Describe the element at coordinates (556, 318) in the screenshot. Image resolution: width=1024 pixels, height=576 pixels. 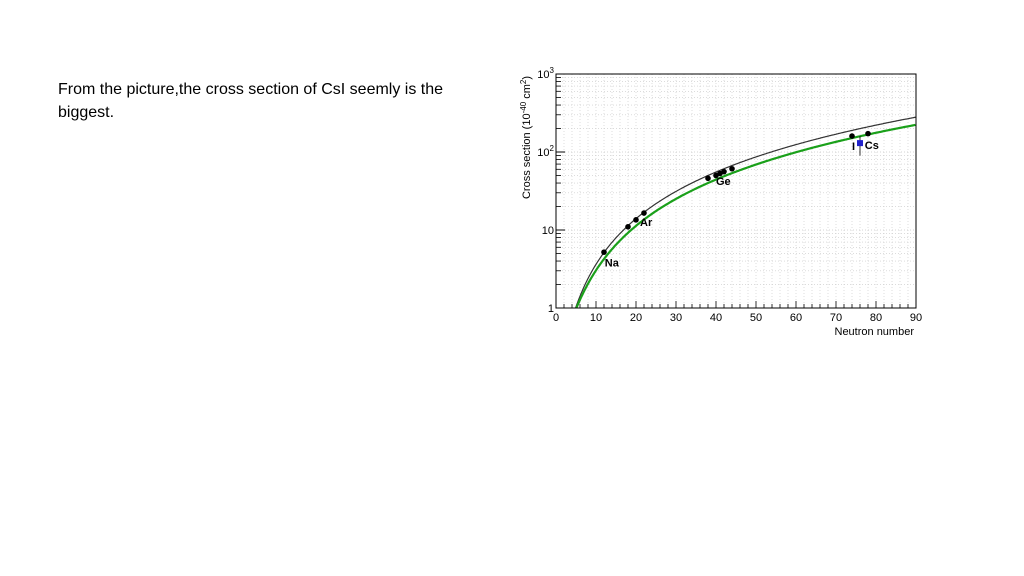
I see `x-tick-label: 0` at that location.